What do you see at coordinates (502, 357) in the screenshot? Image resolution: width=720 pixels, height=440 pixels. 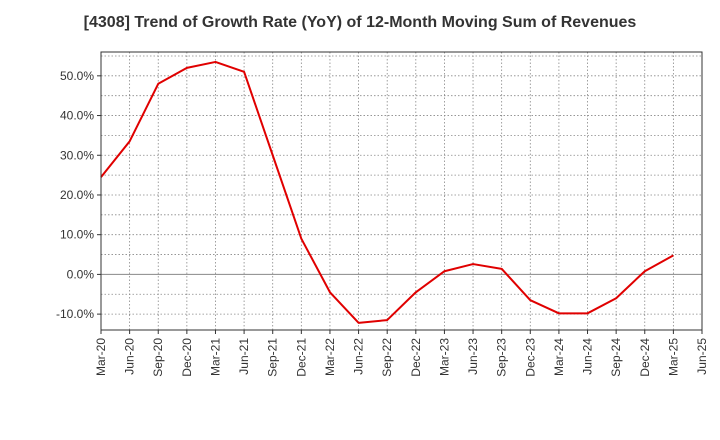 I see `x-tick-label: Sep-23` at bounding box center [502, 357].